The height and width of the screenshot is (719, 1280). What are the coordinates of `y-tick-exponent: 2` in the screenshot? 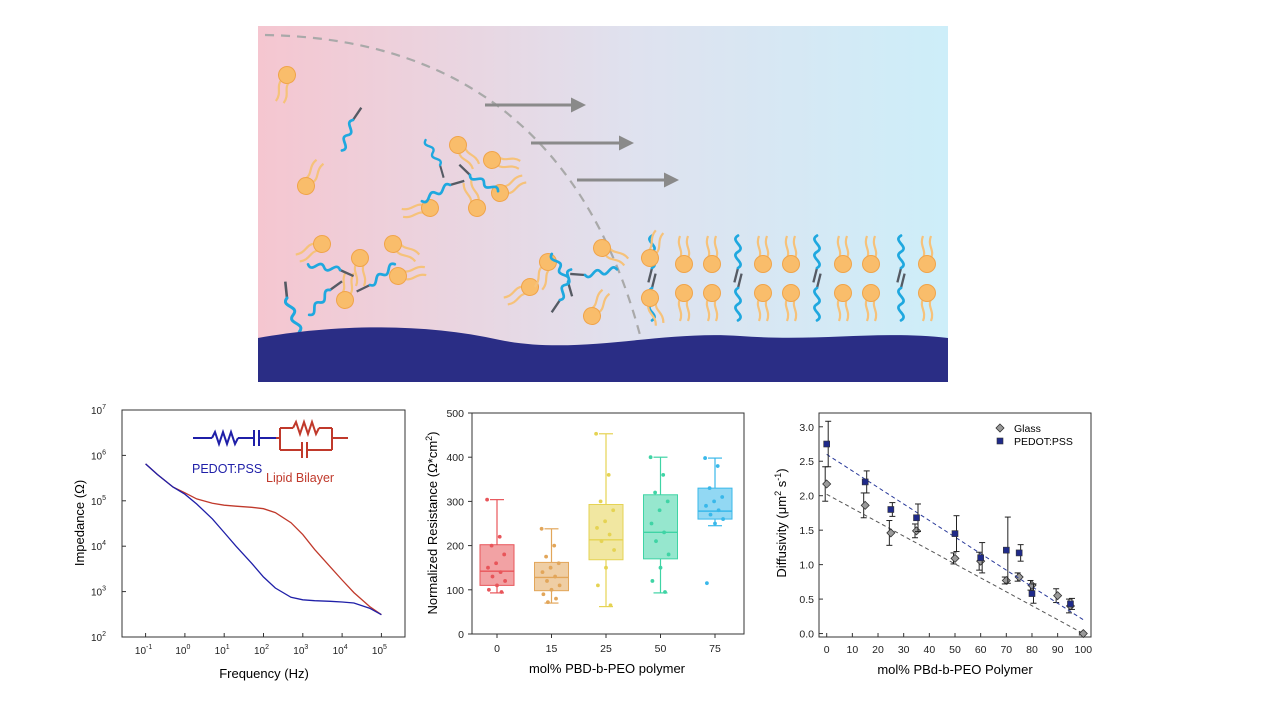 It's located at (104, 634).